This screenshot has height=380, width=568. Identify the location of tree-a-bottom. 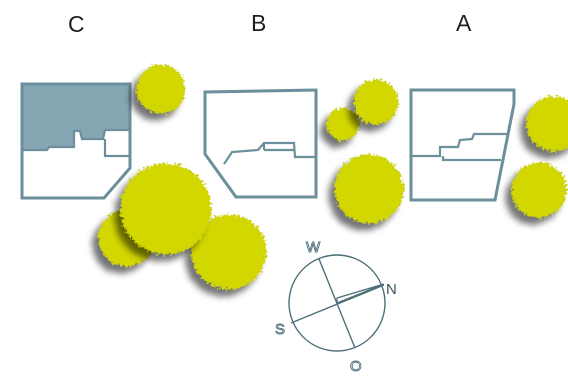
(539, 190).